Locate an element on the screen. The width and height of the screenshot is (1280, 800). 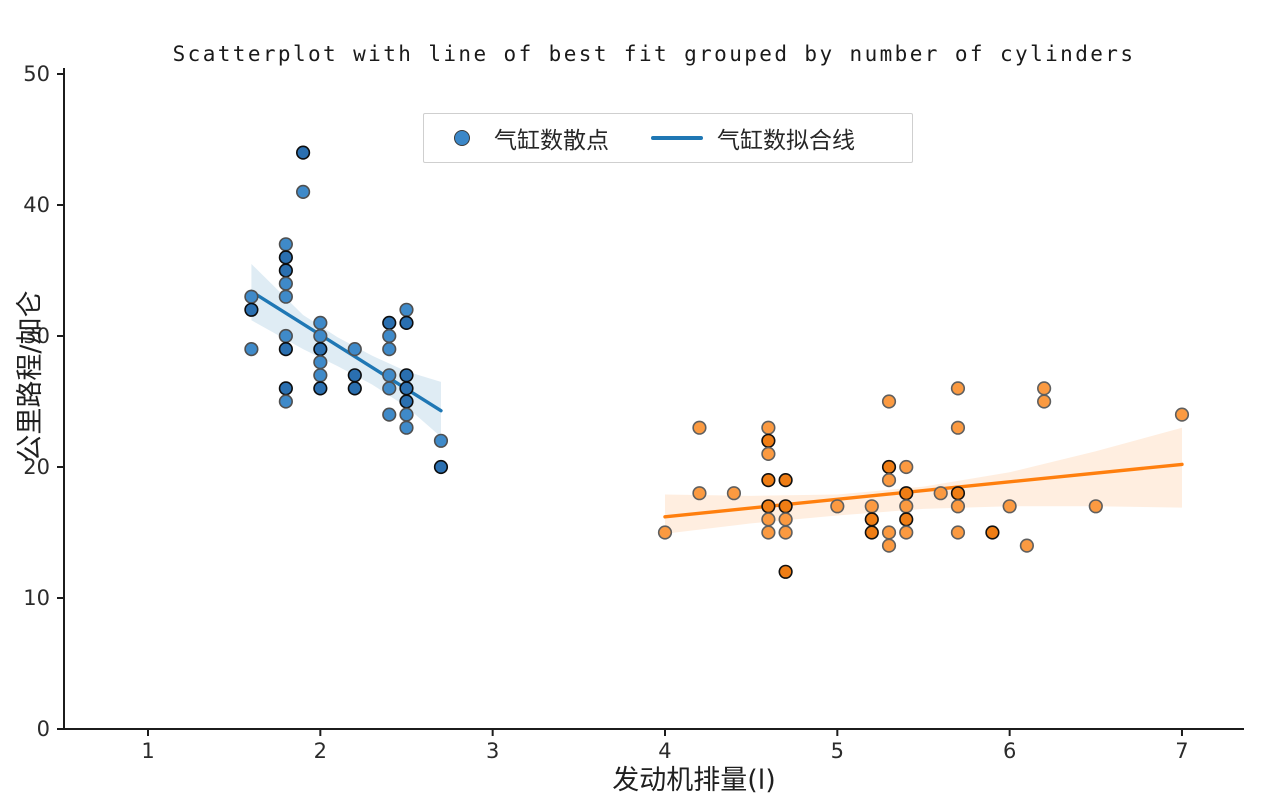
y-tick-label: 0 is located at coordinates (43, 729).